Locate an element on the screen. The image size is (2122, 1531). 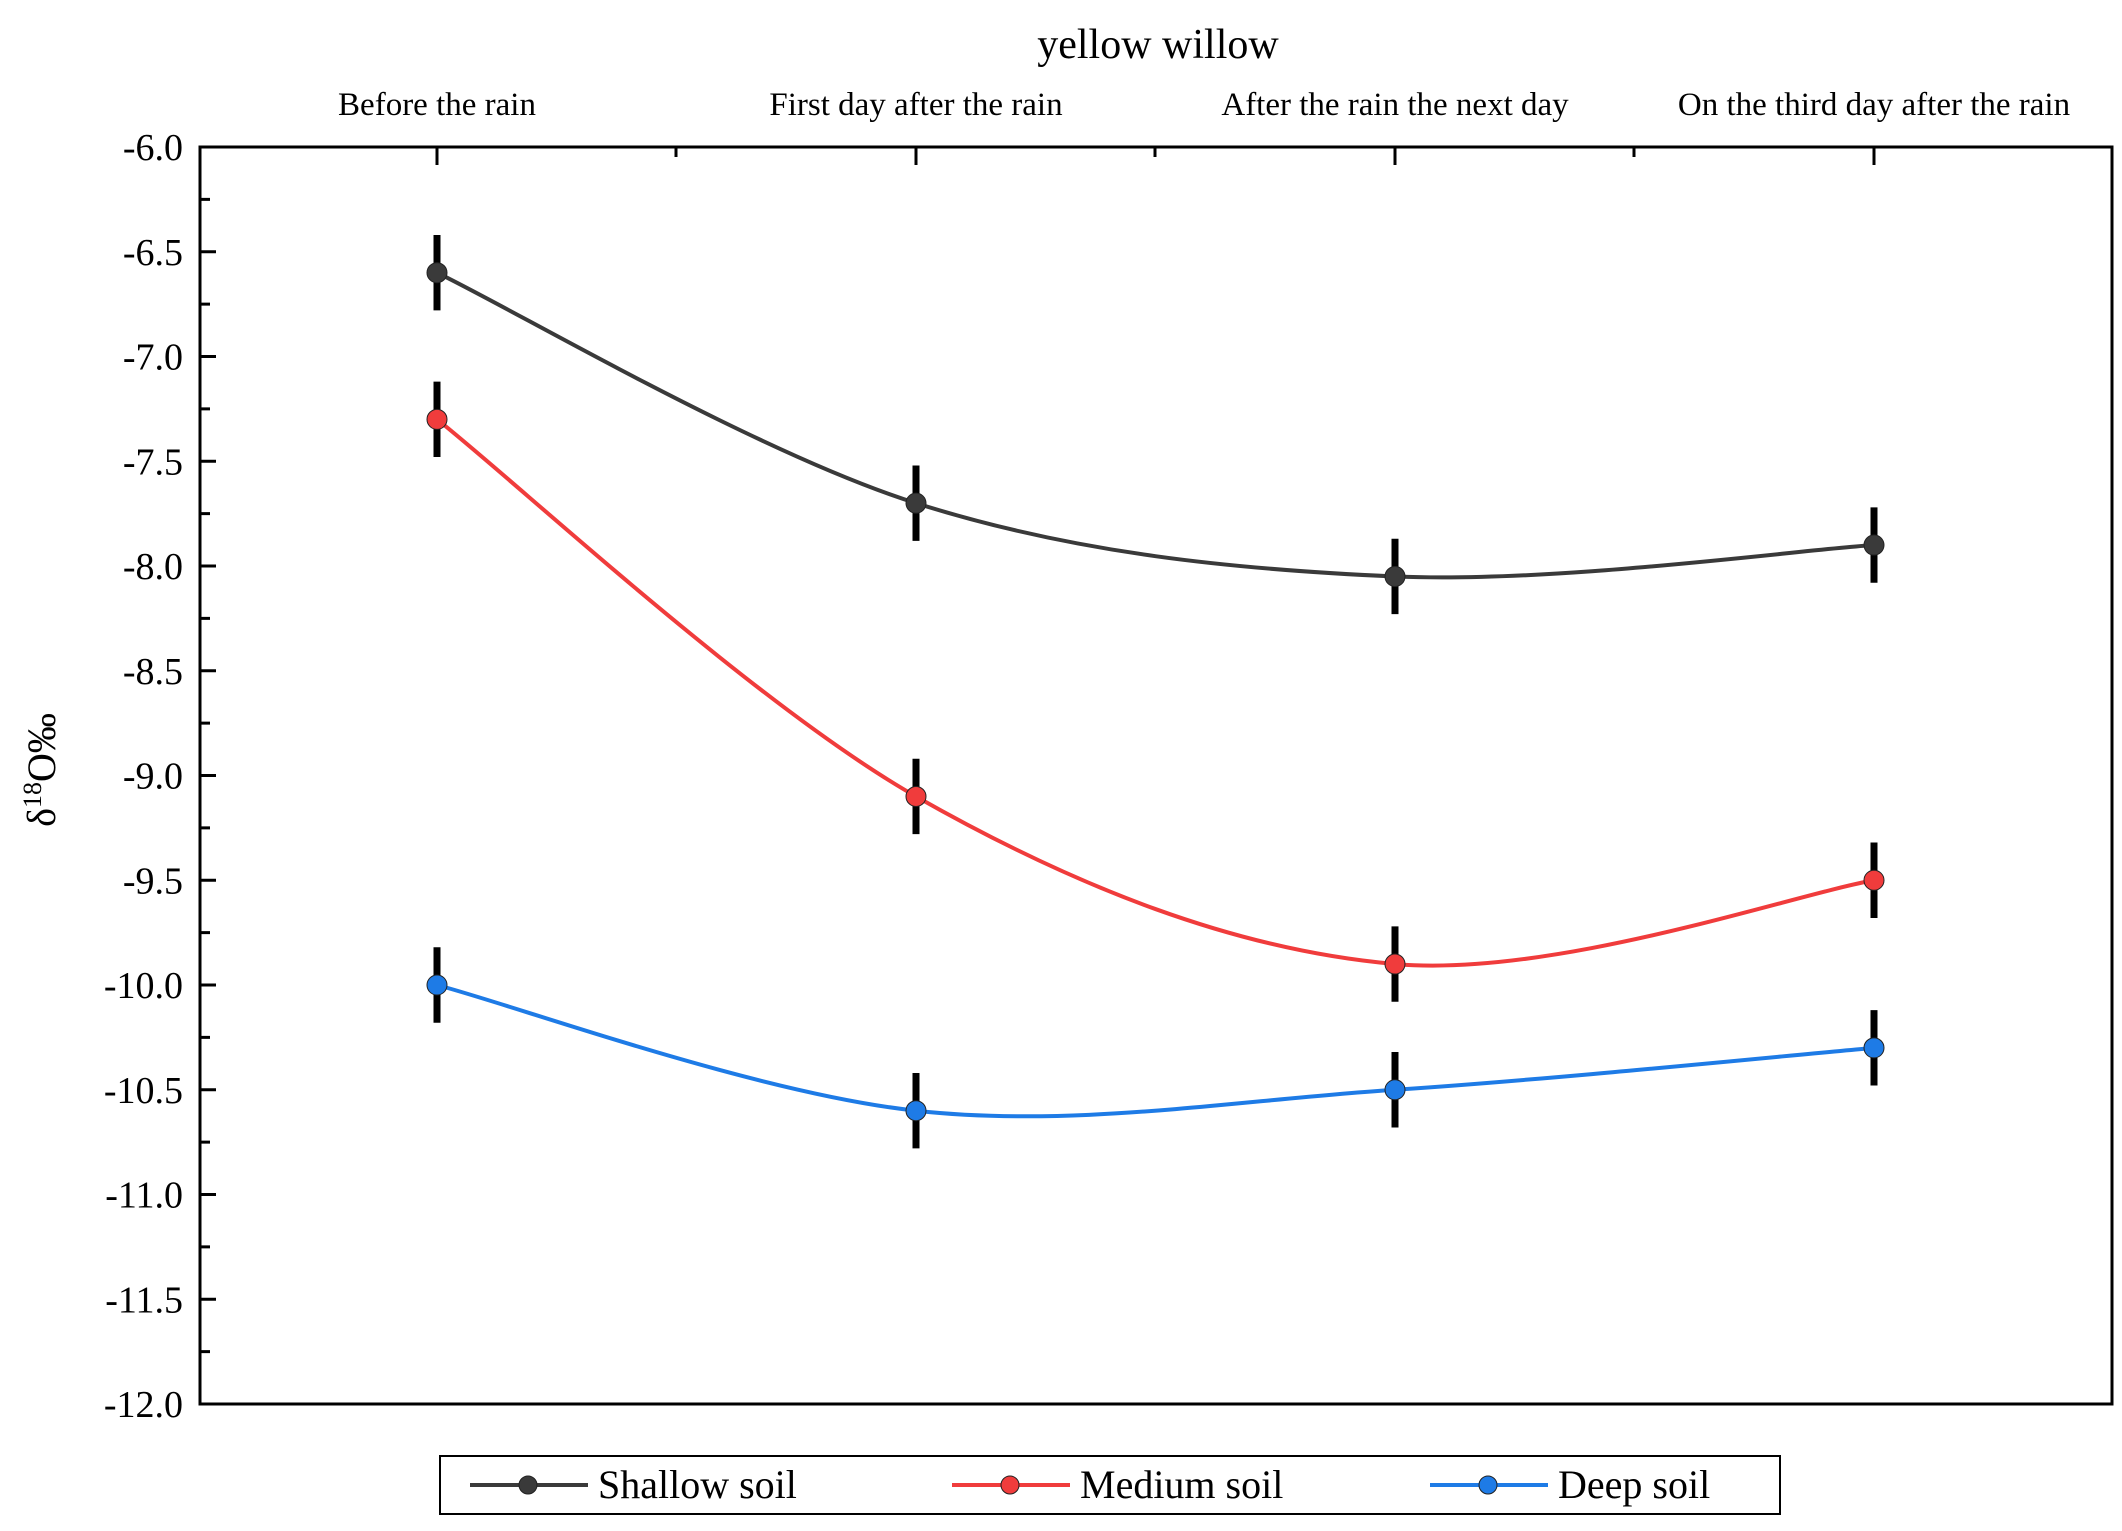
legend-label: Medium soil is located at coordinates (1181, 1484).